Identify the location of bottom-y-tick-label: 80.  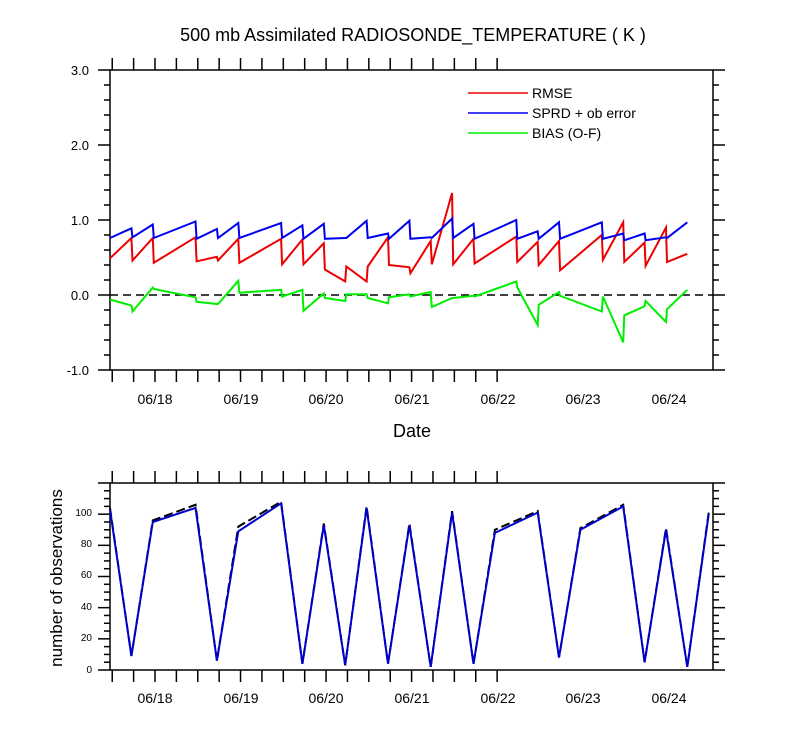
(87, 544).